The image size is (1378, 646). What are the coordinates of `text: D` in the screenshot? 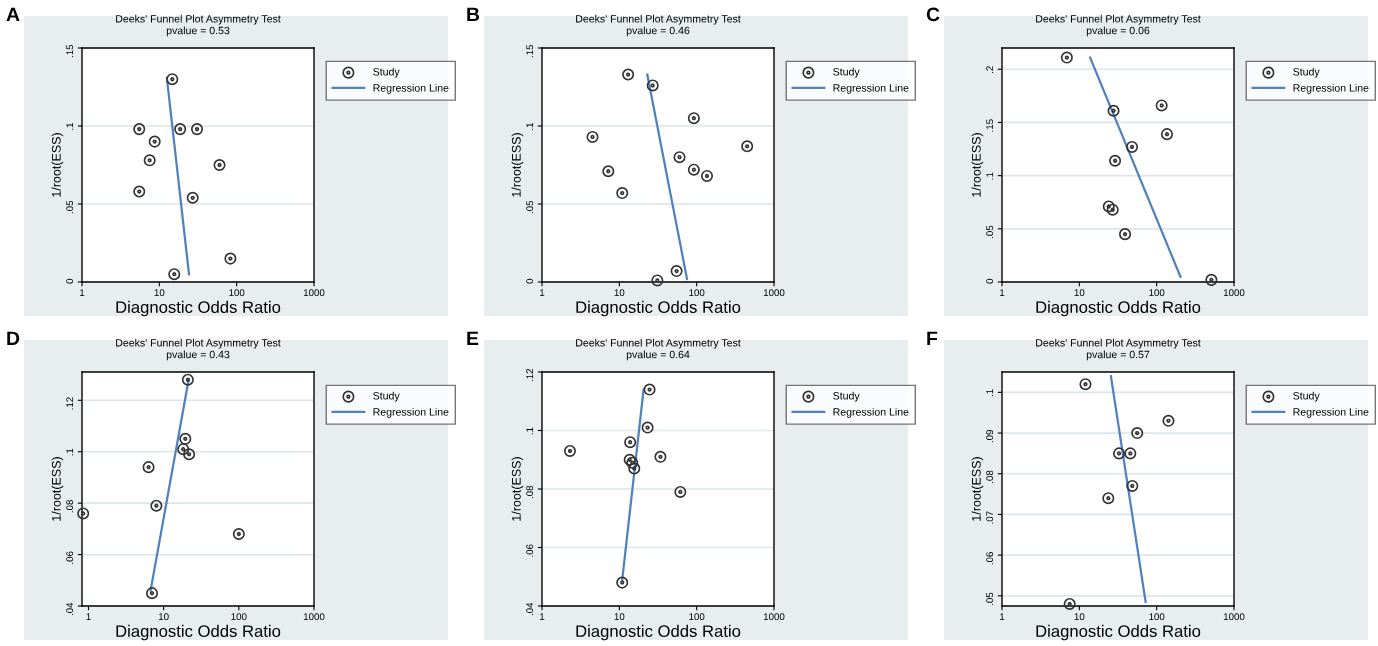 It's located at (13, 338).